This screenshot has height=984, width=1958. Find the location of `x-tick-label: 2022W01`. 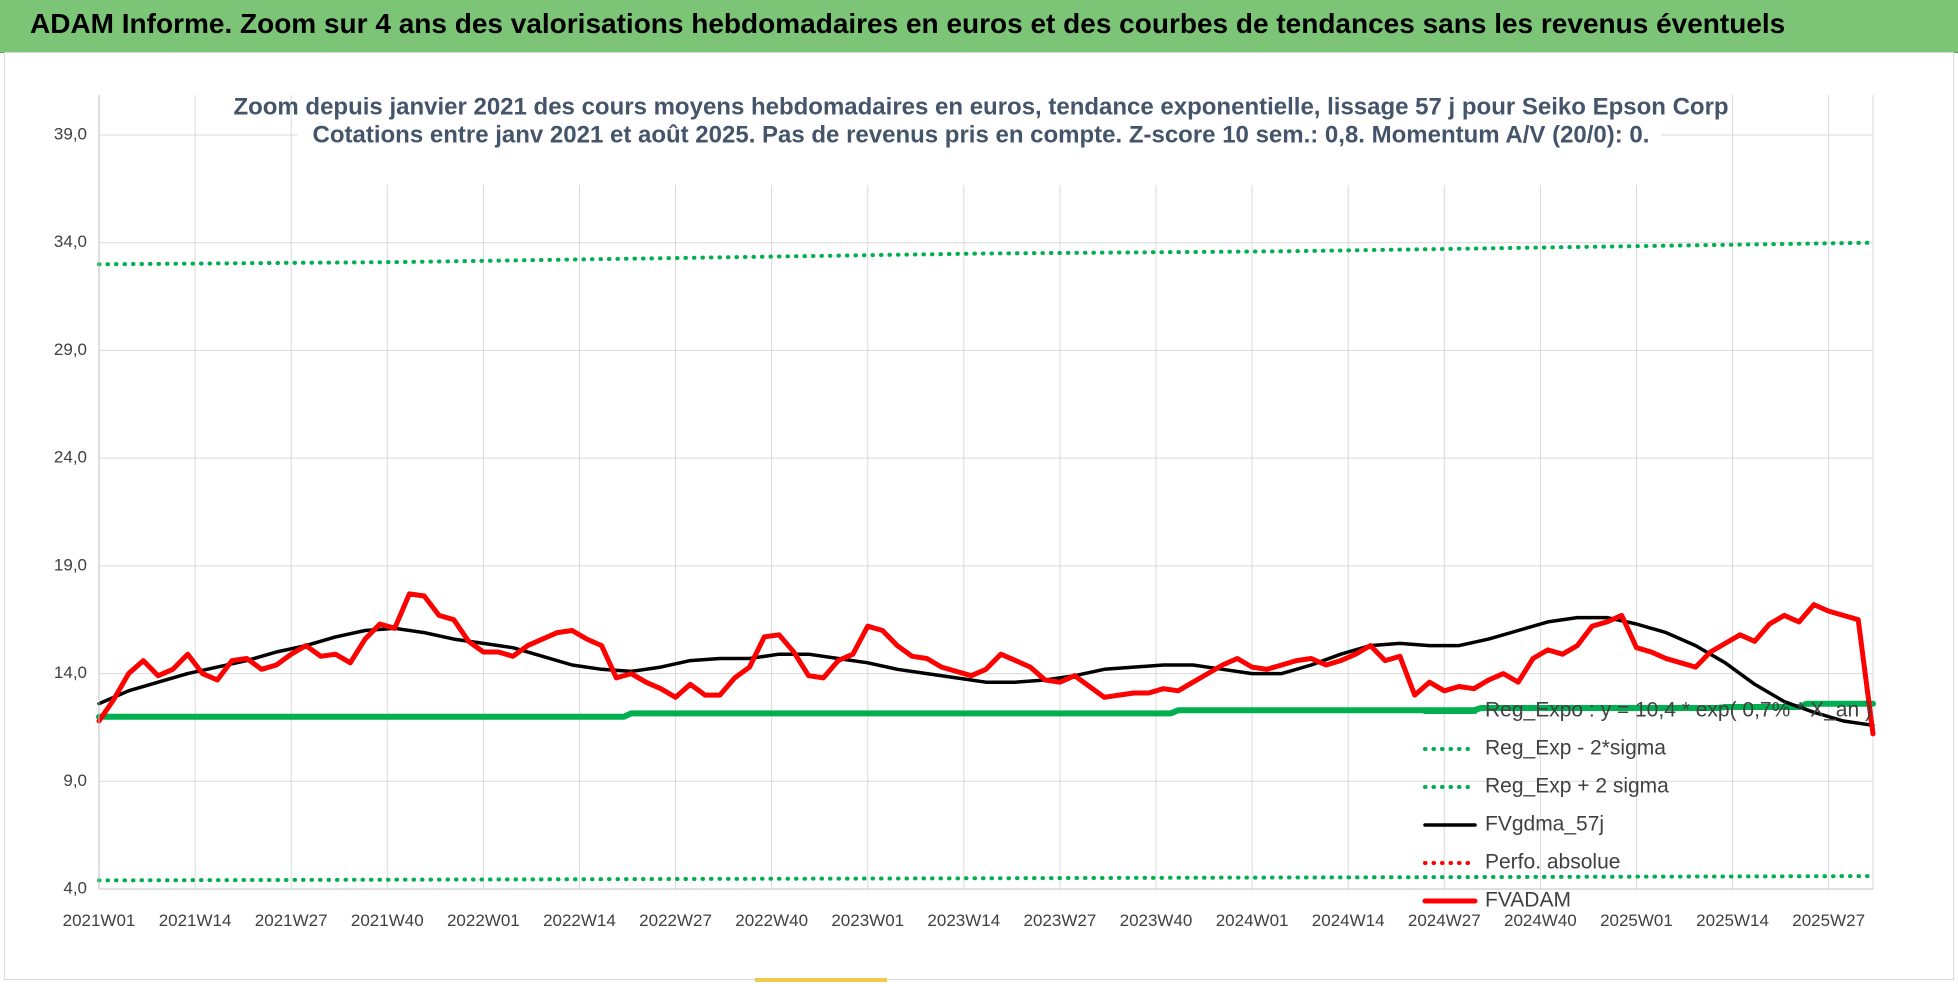

x-tick-label: 2022W01 is located at coordinates (483, 920).